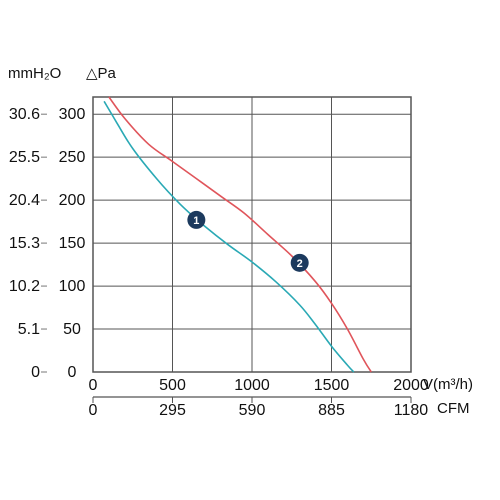  Describe the element at coordinates (72, 329) in the screenshot. I see `y-tick-label: 50` at that location.